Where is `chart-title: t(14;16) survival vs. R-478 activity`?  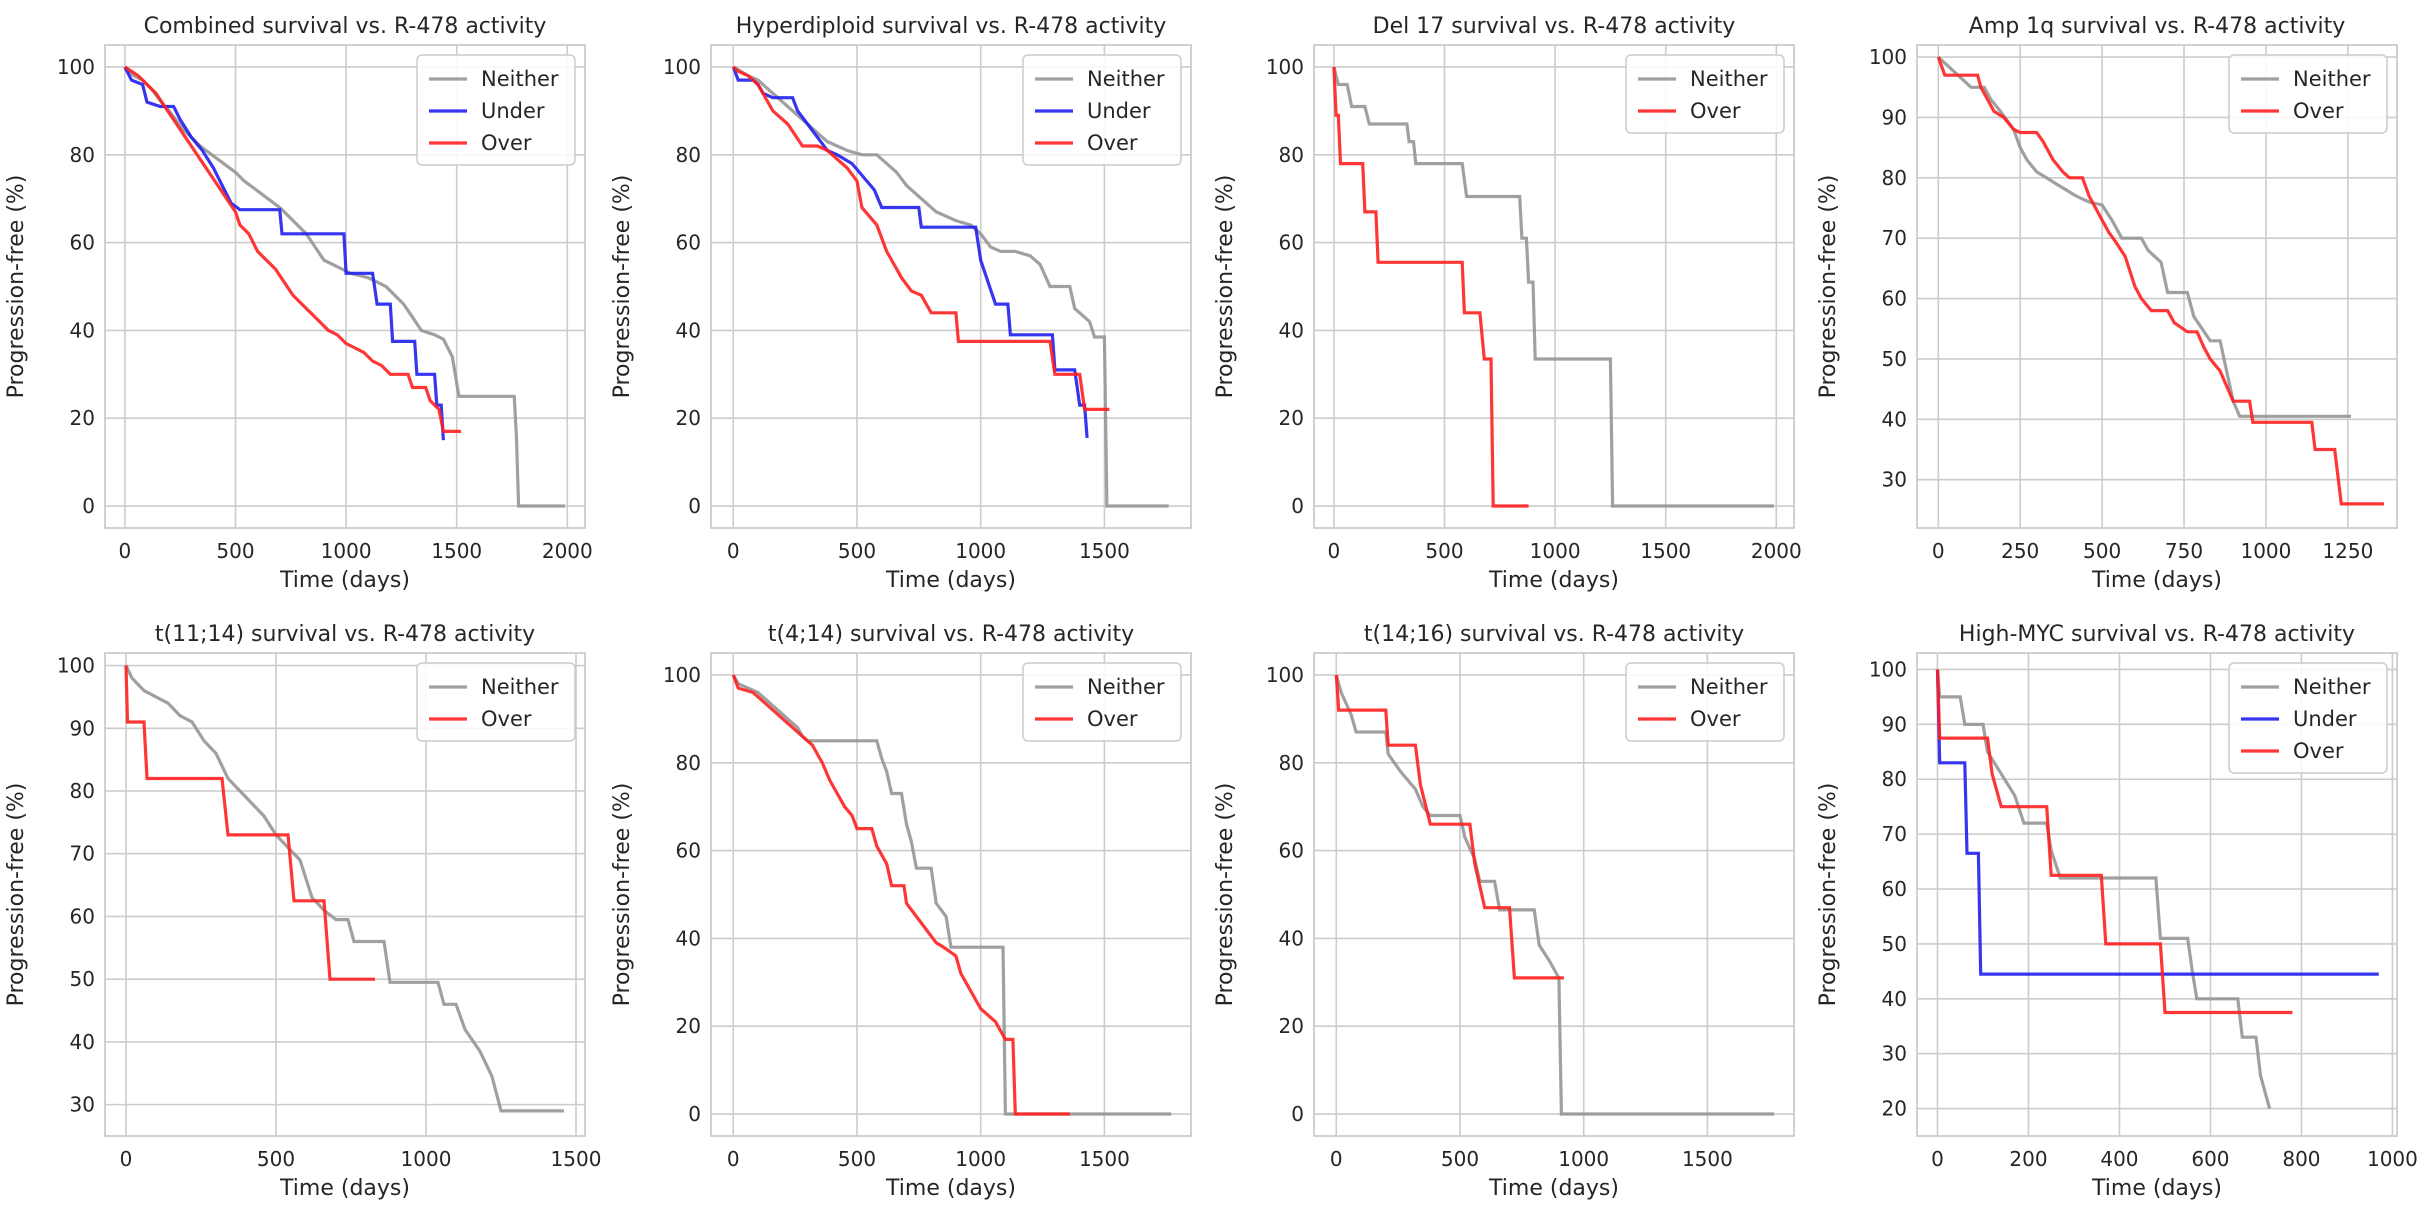
chart-title: t(14;16) survival vs. R-478 activity is located at coordinates (1554, 634).